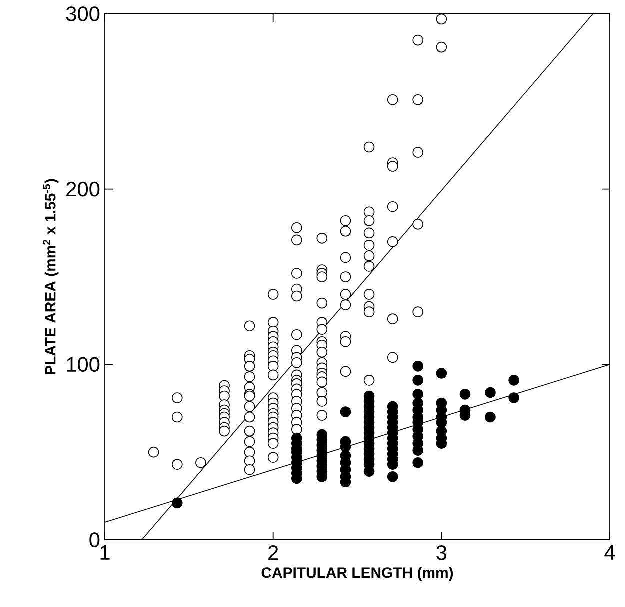 The image size is (625, 607). What do you see at coordinates (273, 553) in the screenshot?
I see `x-tick-label: 2` at bounding box center [273, 553].